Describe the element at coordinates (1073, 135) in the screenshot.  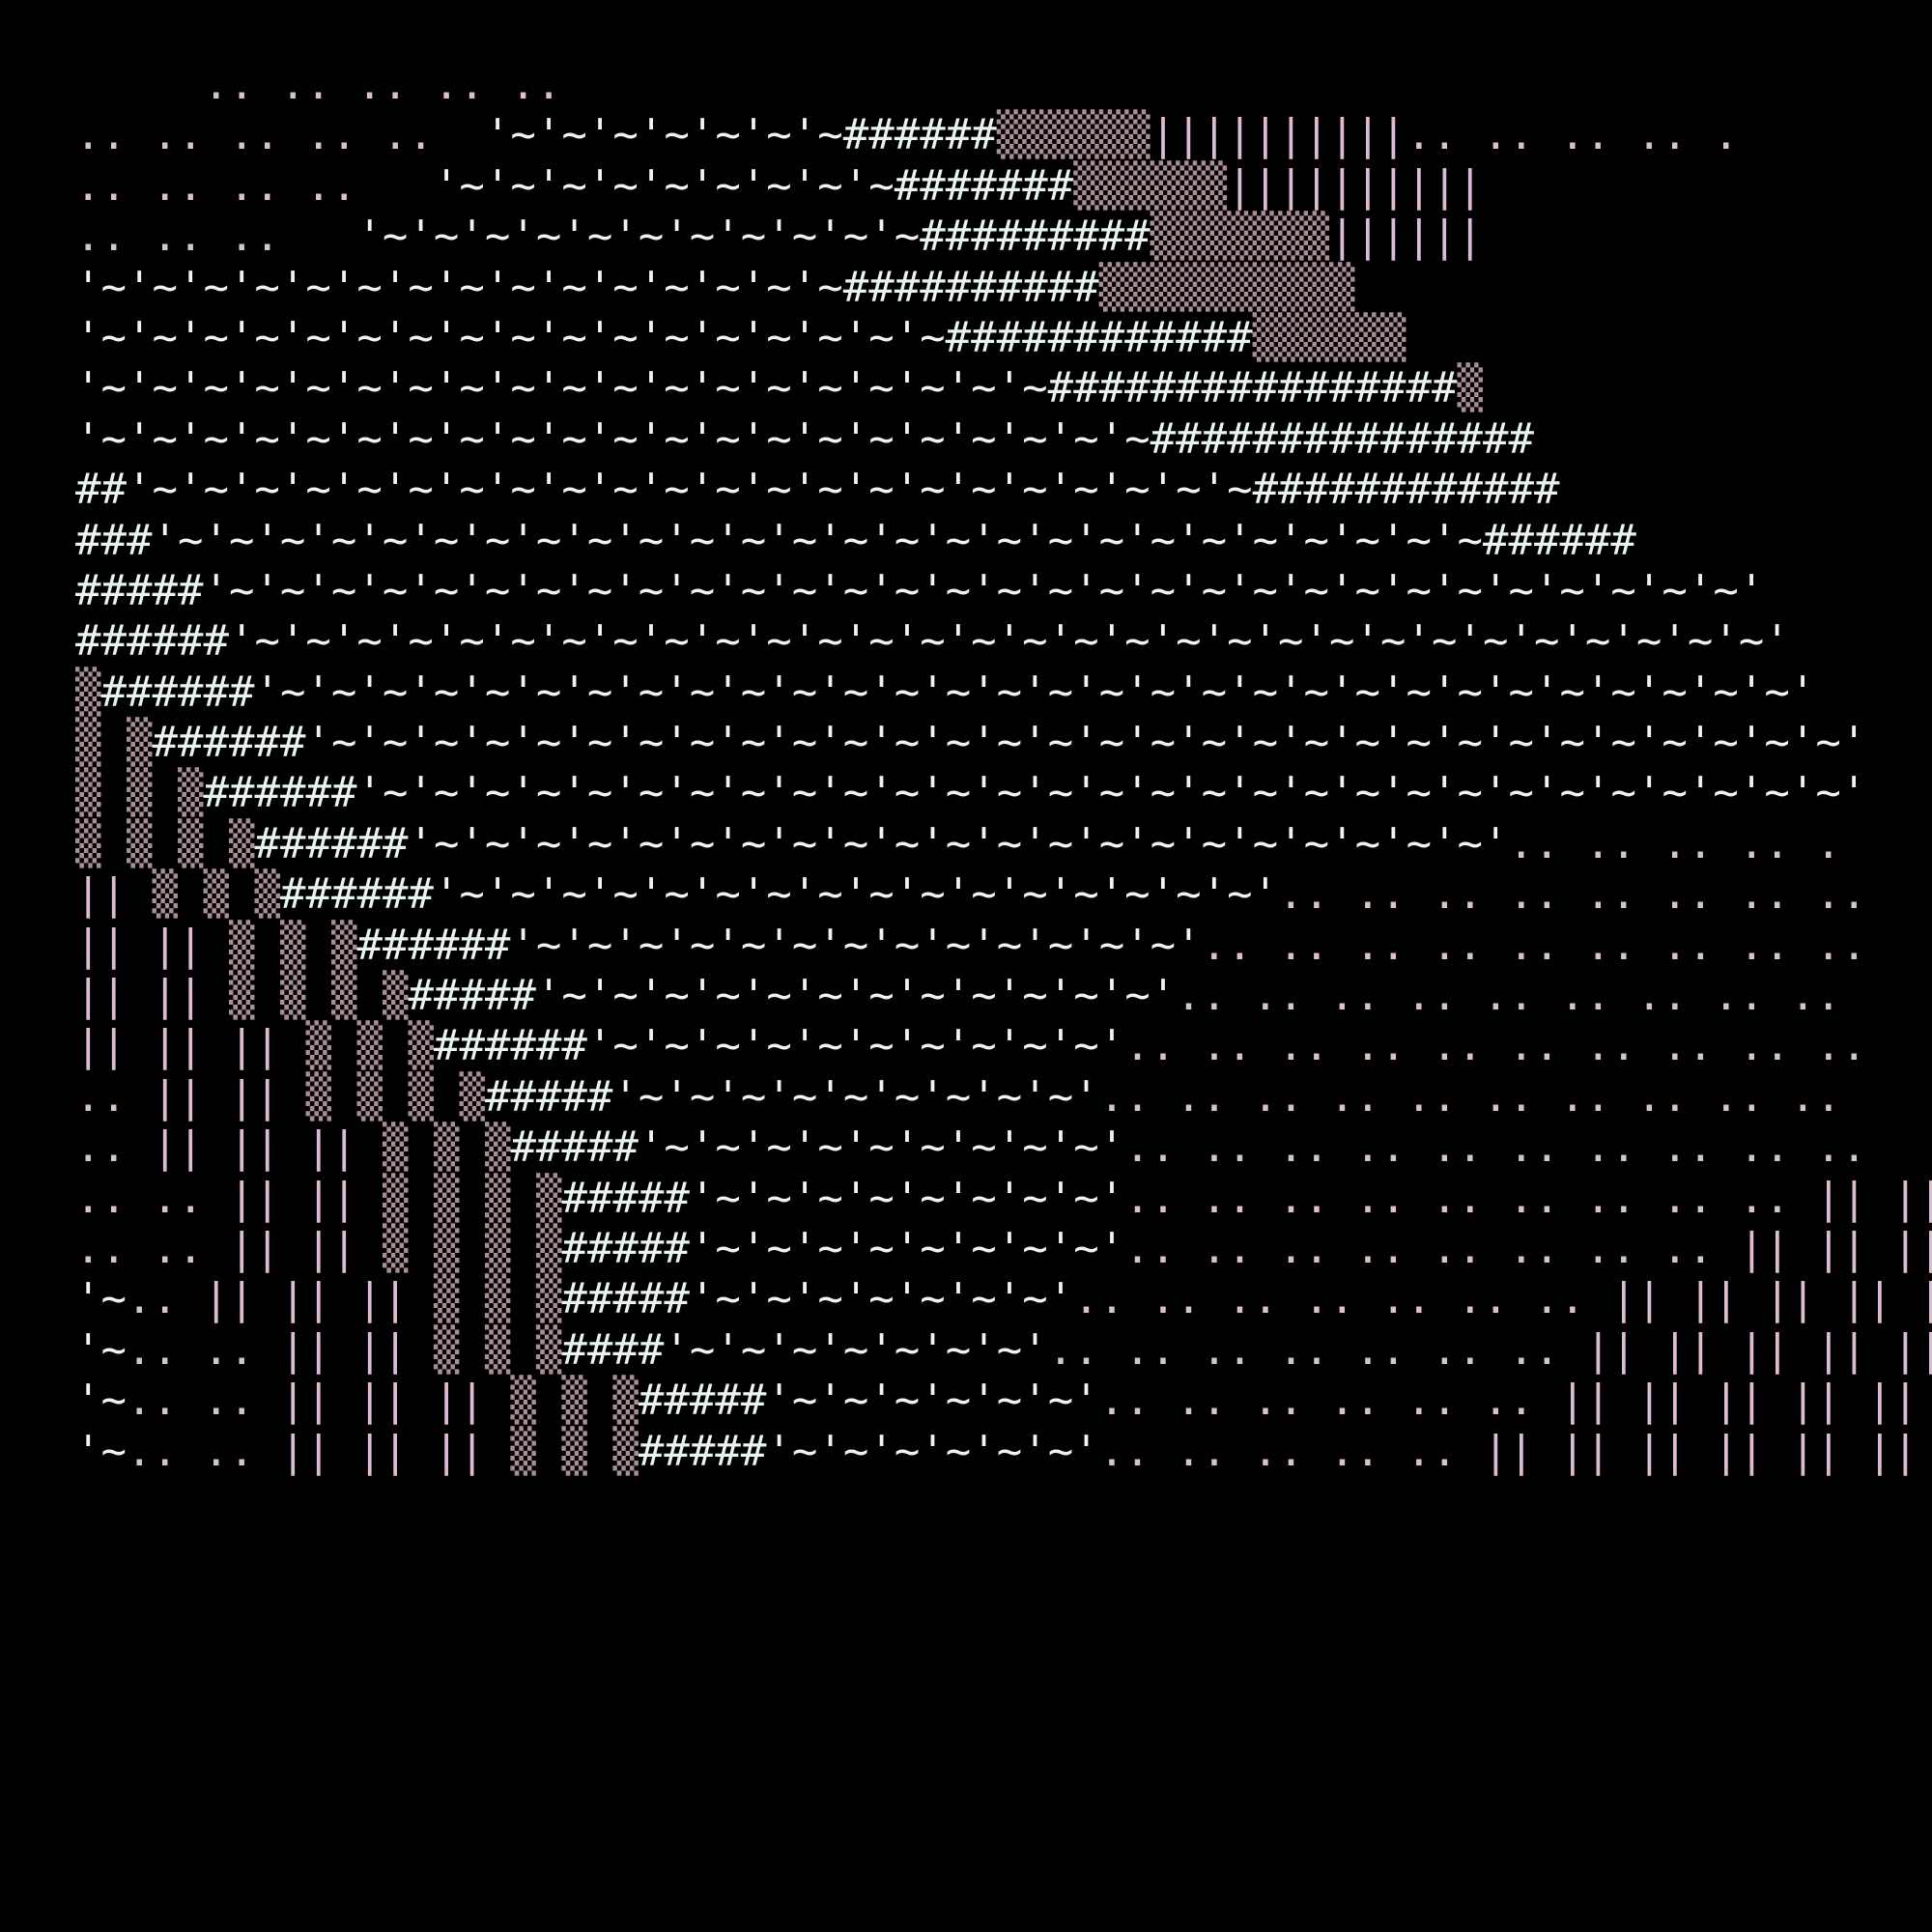
I see `shaded-block-glyph: ▒▒▒▒▒▒` at that location.